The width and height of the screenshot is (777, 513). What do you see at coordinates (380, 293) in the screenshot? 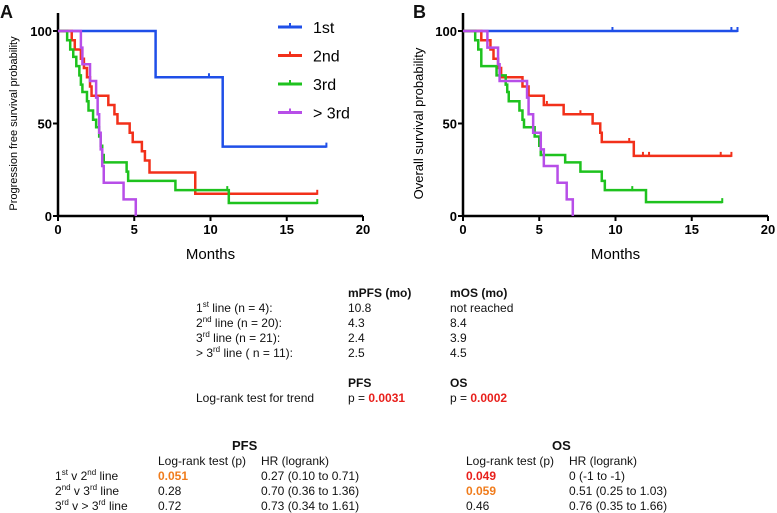
I see `header-mpfs: mPFS (mo)` at bounding box center [380, 293].